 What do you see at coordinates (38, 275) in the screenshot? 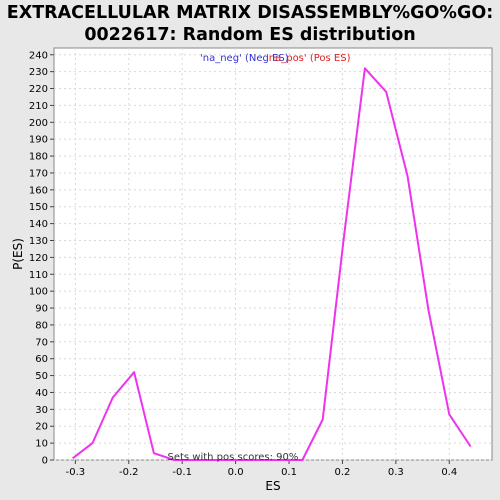
I see `y-tick-label: 110` at bounding box center [38, 275].